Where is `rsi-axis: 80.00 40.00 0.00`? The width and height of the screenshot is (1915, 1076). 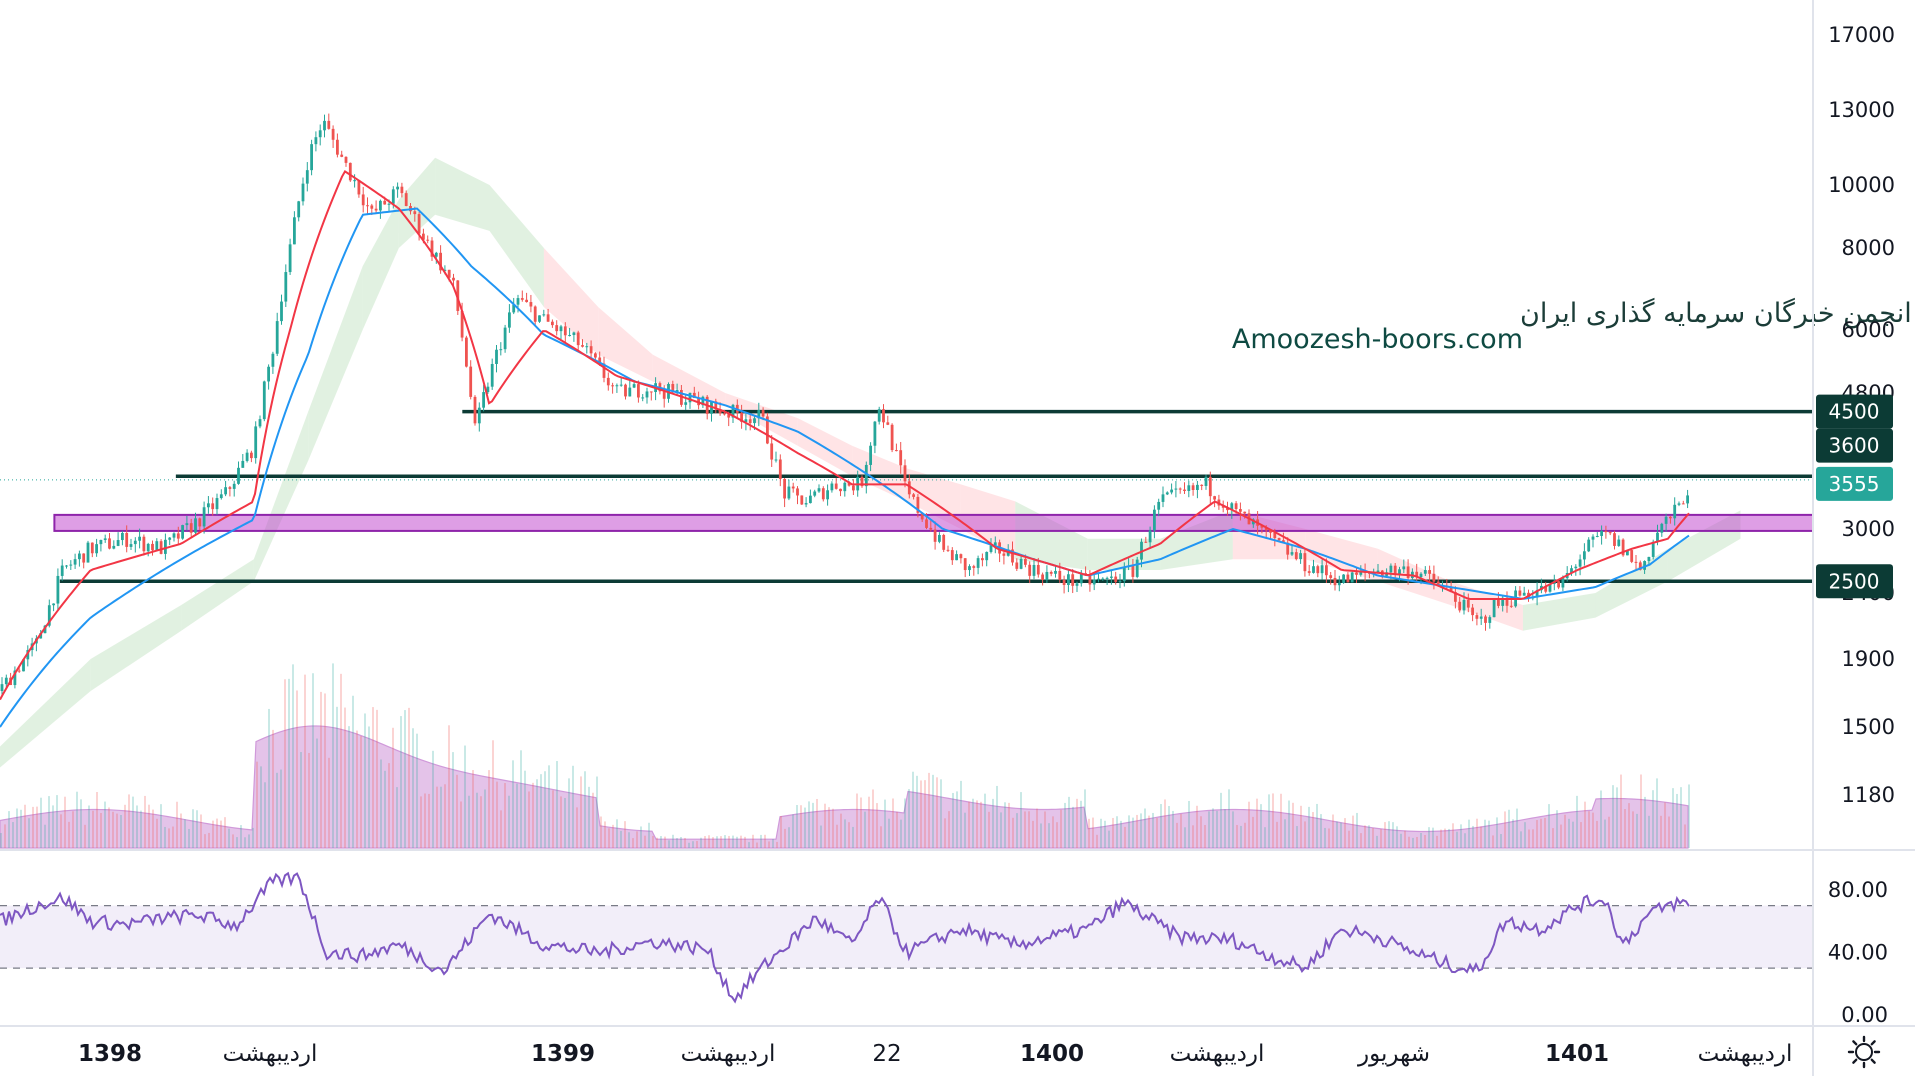
rsi-axis: 80.00 40.00 0.00 is located at coordinates (1858, 952).